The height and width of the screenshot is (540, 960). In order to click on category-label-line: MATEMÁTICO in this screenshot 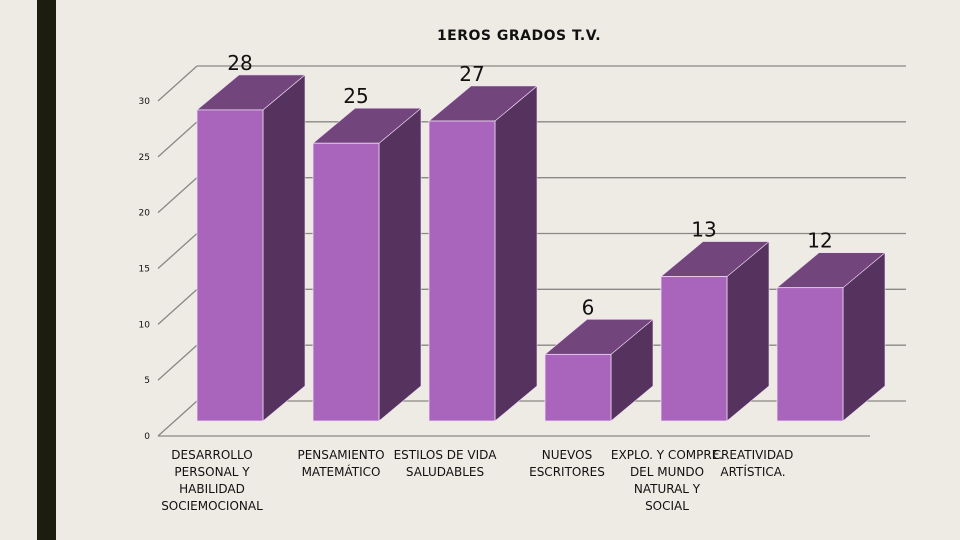, I will do `click(341, 472)`.